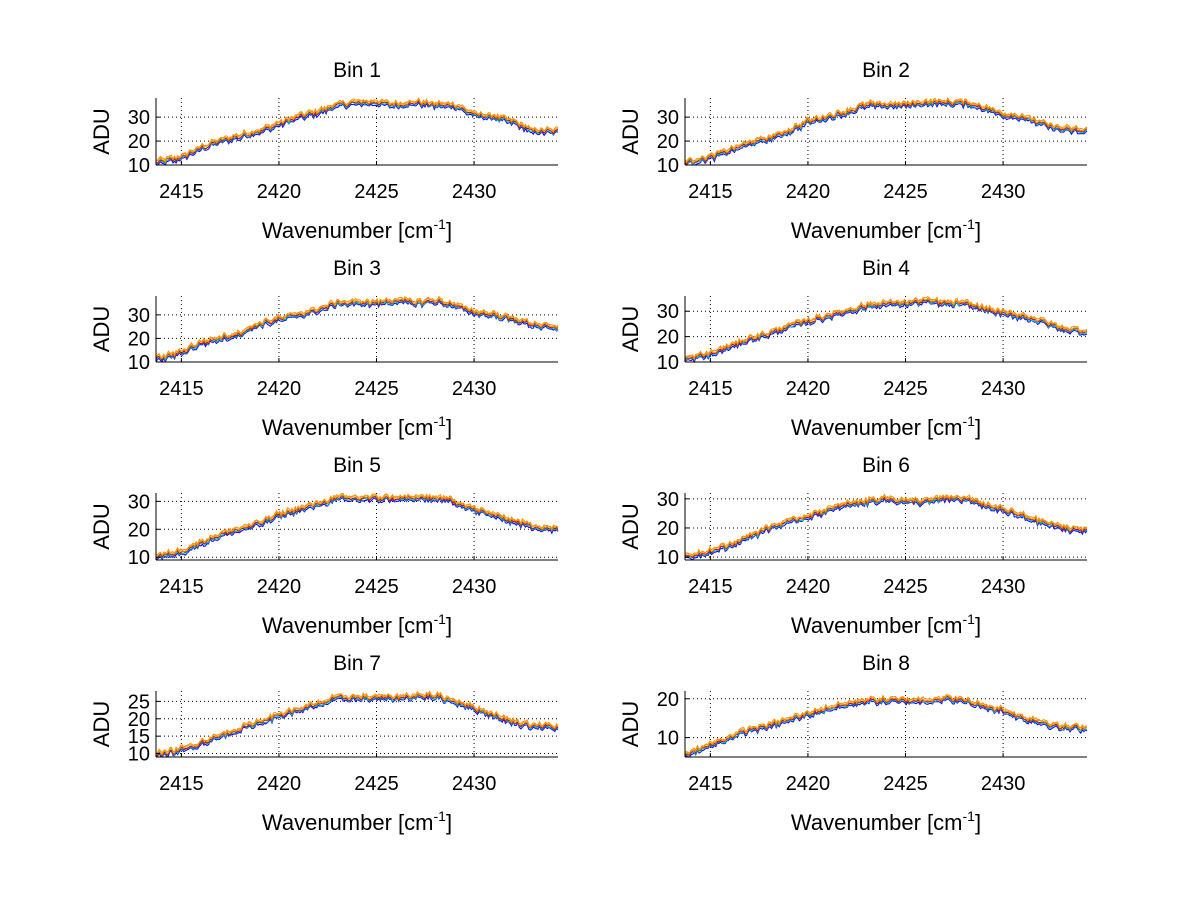 The image size is (1200, 901). I want to click on chart-title: Bin 5, so click(357, 465).